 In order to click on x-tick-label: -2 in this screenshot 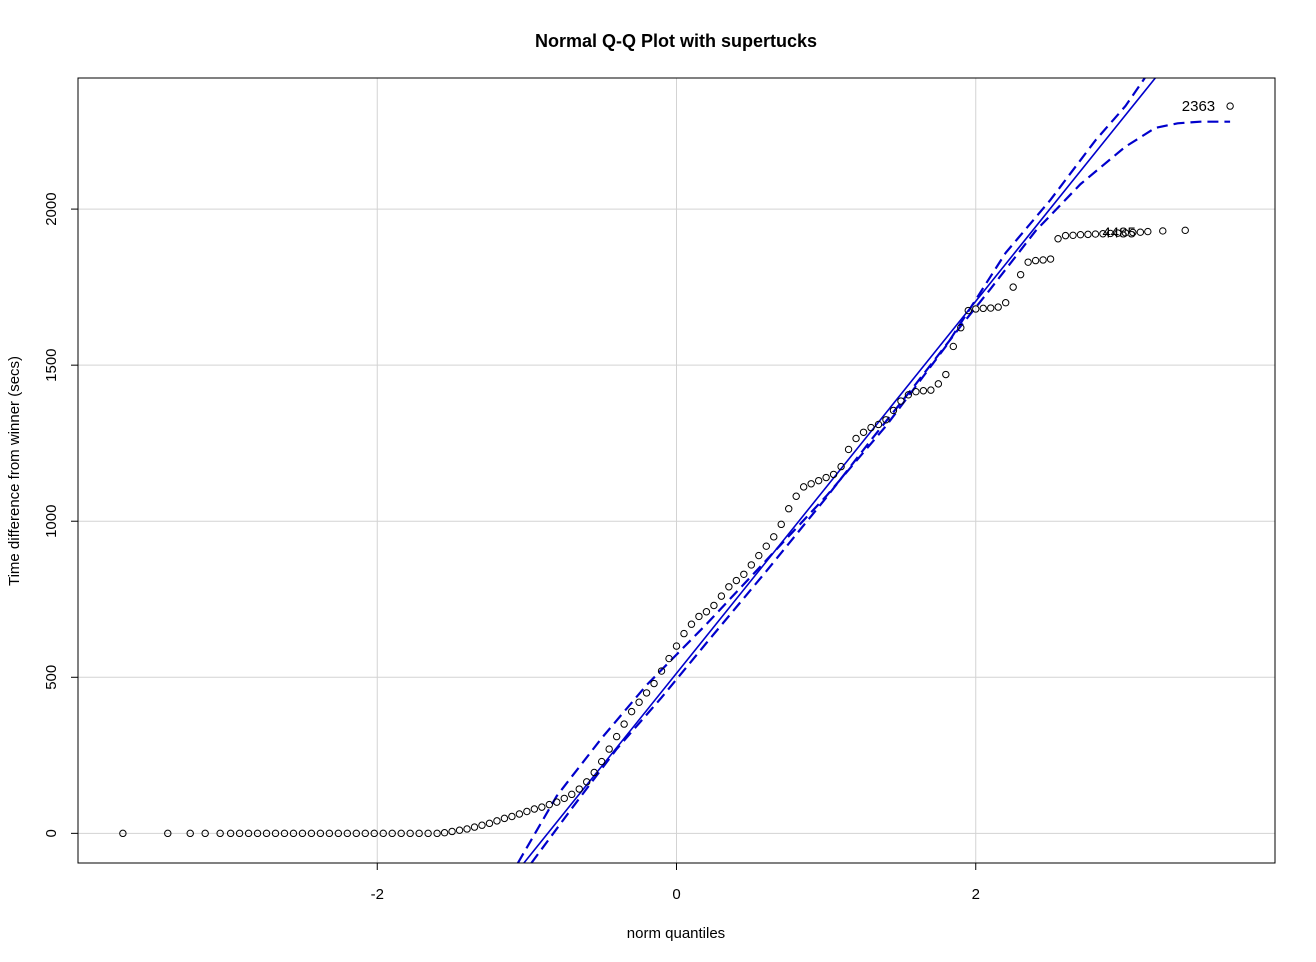, I will do `click(377, 894)`.